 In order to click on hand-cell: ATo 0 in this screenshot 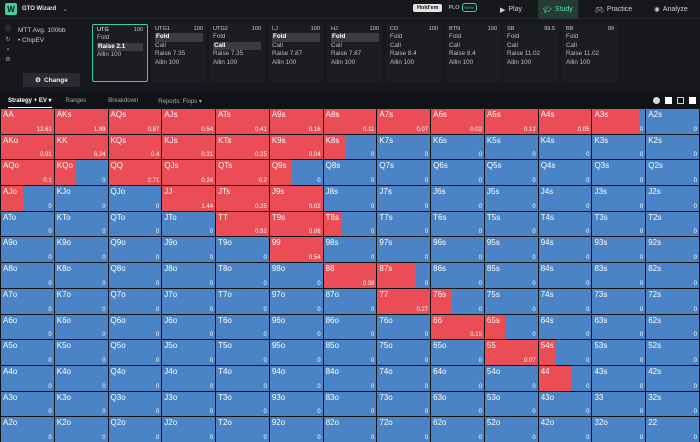, I will do `click(27, 224)`.